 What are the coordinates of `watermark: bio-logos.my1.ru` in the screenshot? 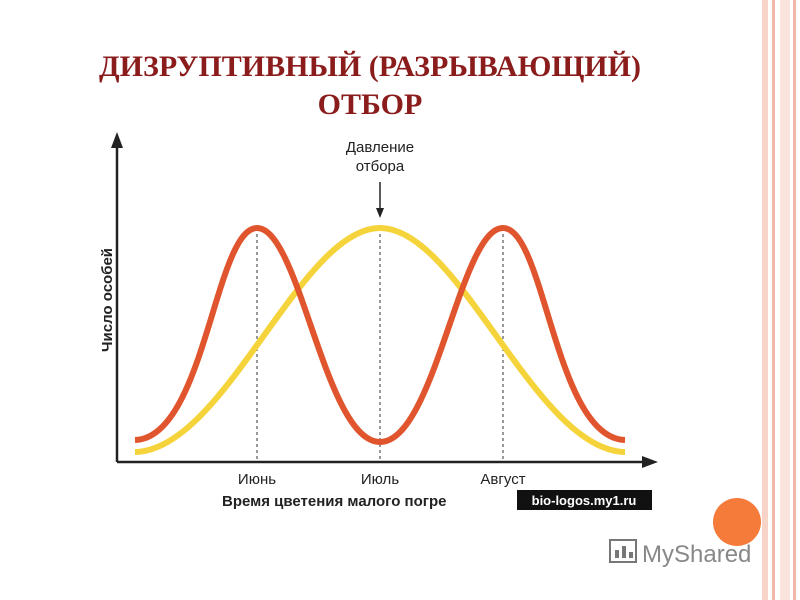 It's located at (584, 500).